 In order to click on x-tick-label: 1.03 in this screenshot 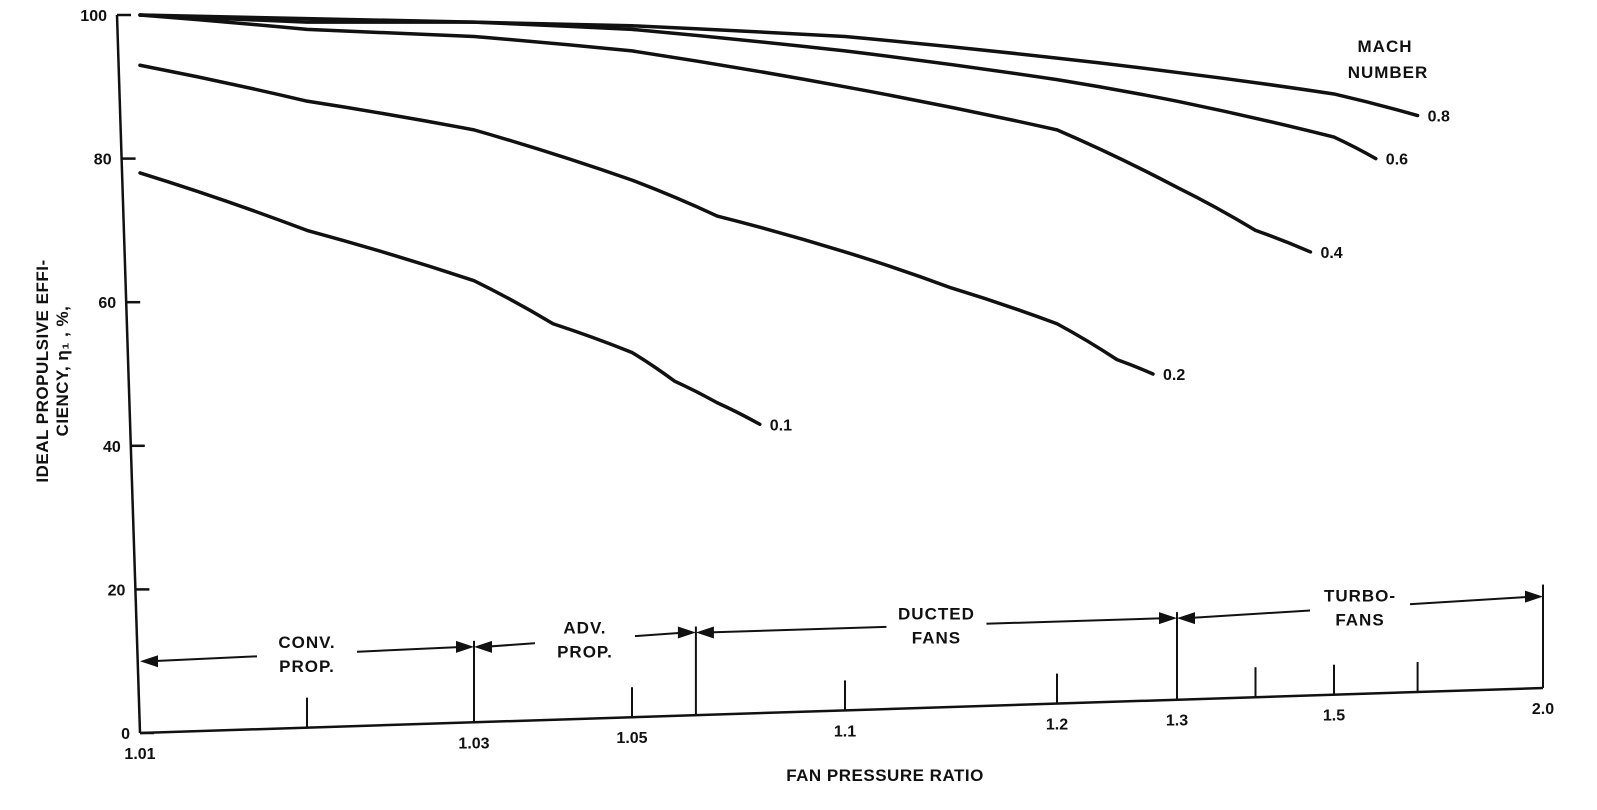, I will do `click(473, 743)`.